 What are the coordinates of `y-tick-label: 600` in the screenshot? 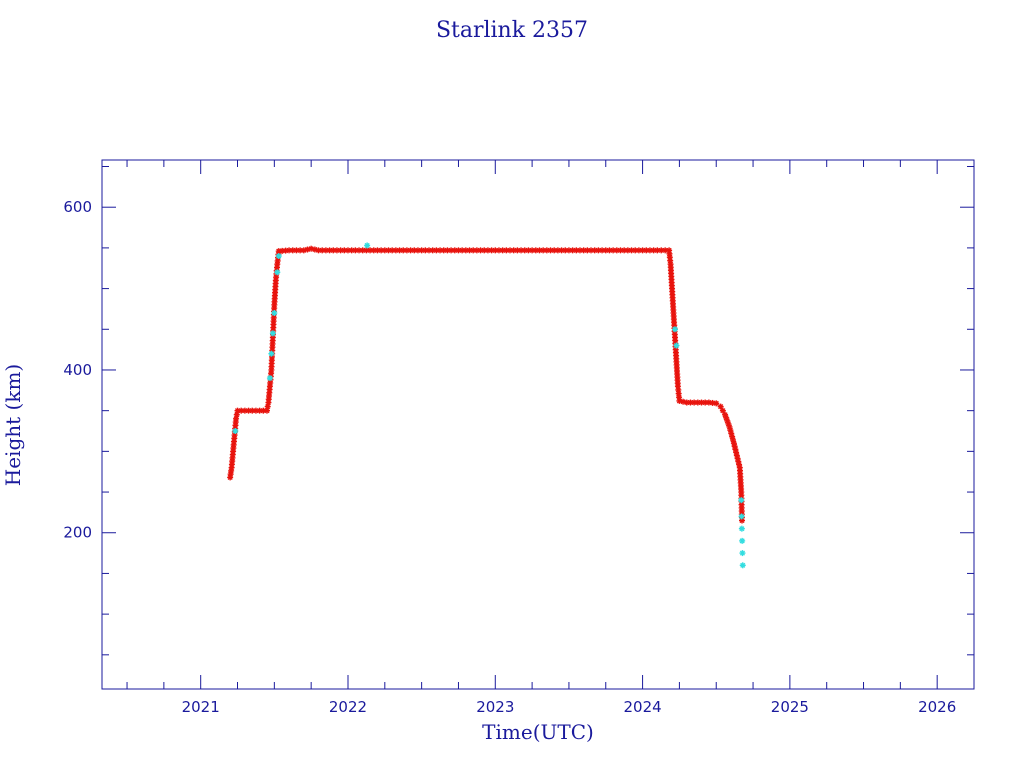 It's located at (77, 207).